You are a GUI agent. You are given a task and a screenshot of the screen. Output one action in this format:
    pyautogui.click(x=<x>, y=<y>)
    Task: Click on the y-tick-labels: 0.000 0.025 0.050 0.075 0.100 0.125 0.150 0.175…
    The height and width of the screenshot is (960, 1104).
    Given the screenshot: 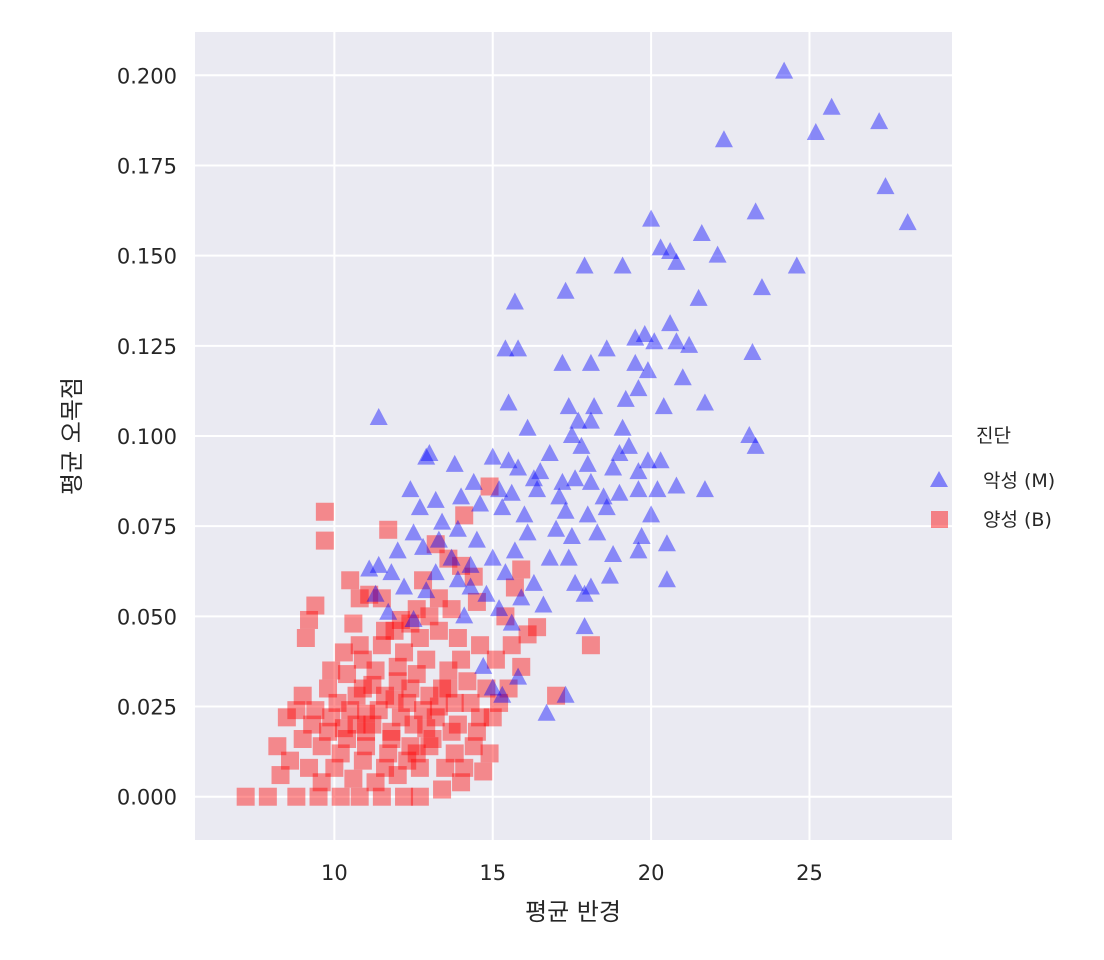 What is the action you would take?
    pyautogui.click(x=147, y=436)
    